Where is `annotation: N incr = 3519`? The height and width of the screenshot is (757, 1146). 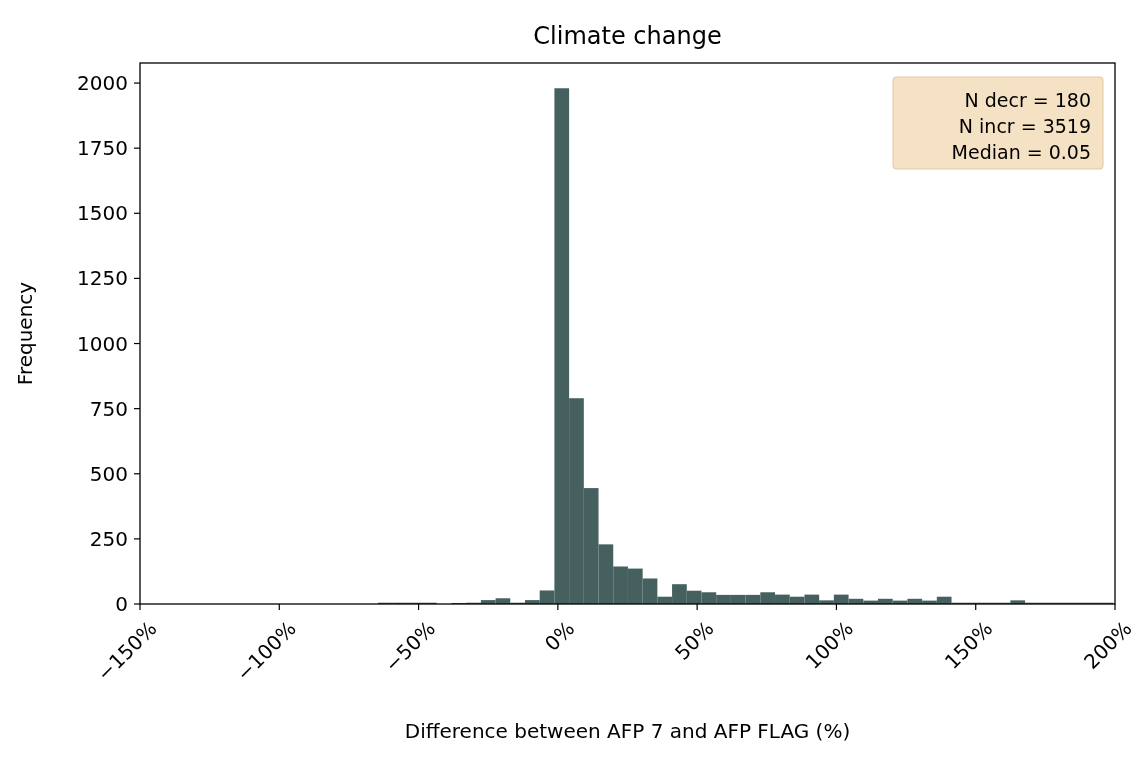
annotation: N incr = 3519 is located at coordinates (1024, 125).